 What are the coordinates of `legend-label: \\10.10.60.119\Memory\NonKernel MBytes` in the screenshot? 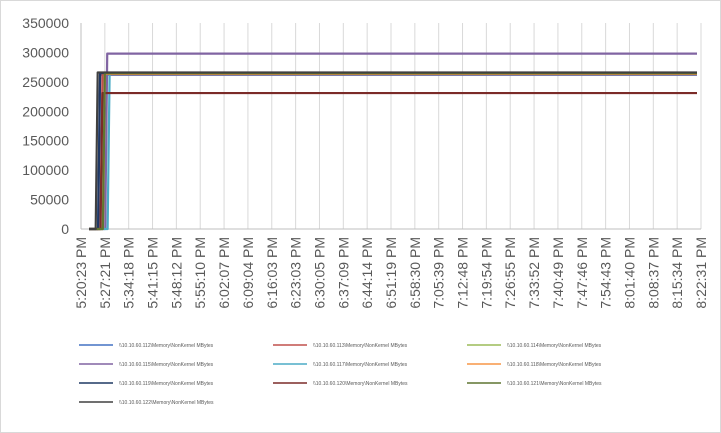 It's located at (166, 384).